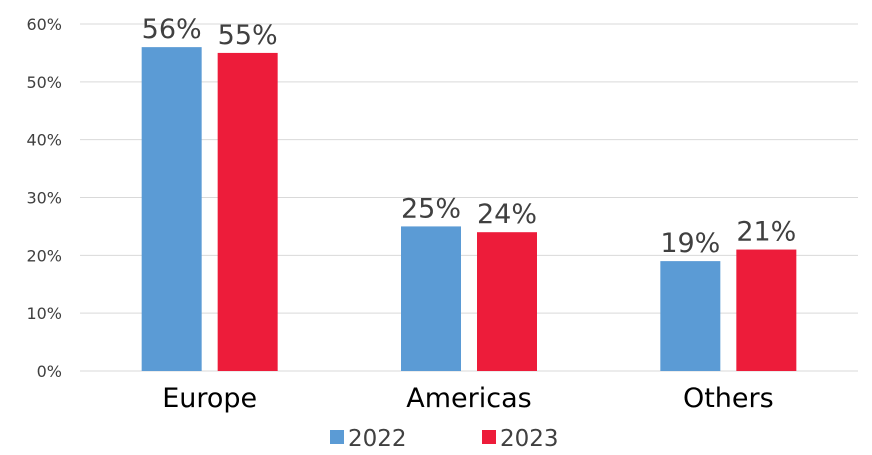 The height and width of the screenshot is (455, 872). Describe the element at coordinates (44, 82) in the screenshot. I see `y-tick-label: 50%` at that location.